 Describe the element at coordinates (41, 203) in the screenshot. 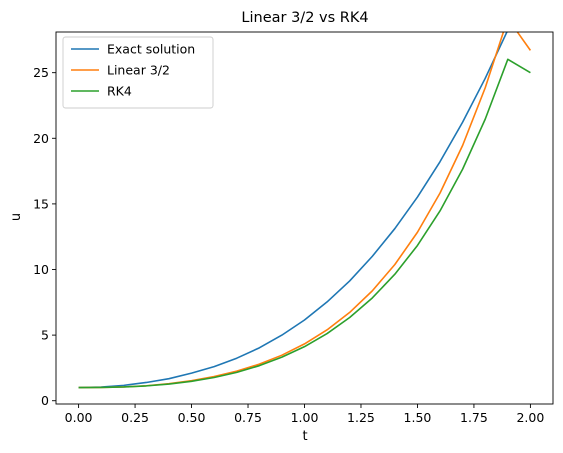

I see `y-tick-label: 15` at that location.